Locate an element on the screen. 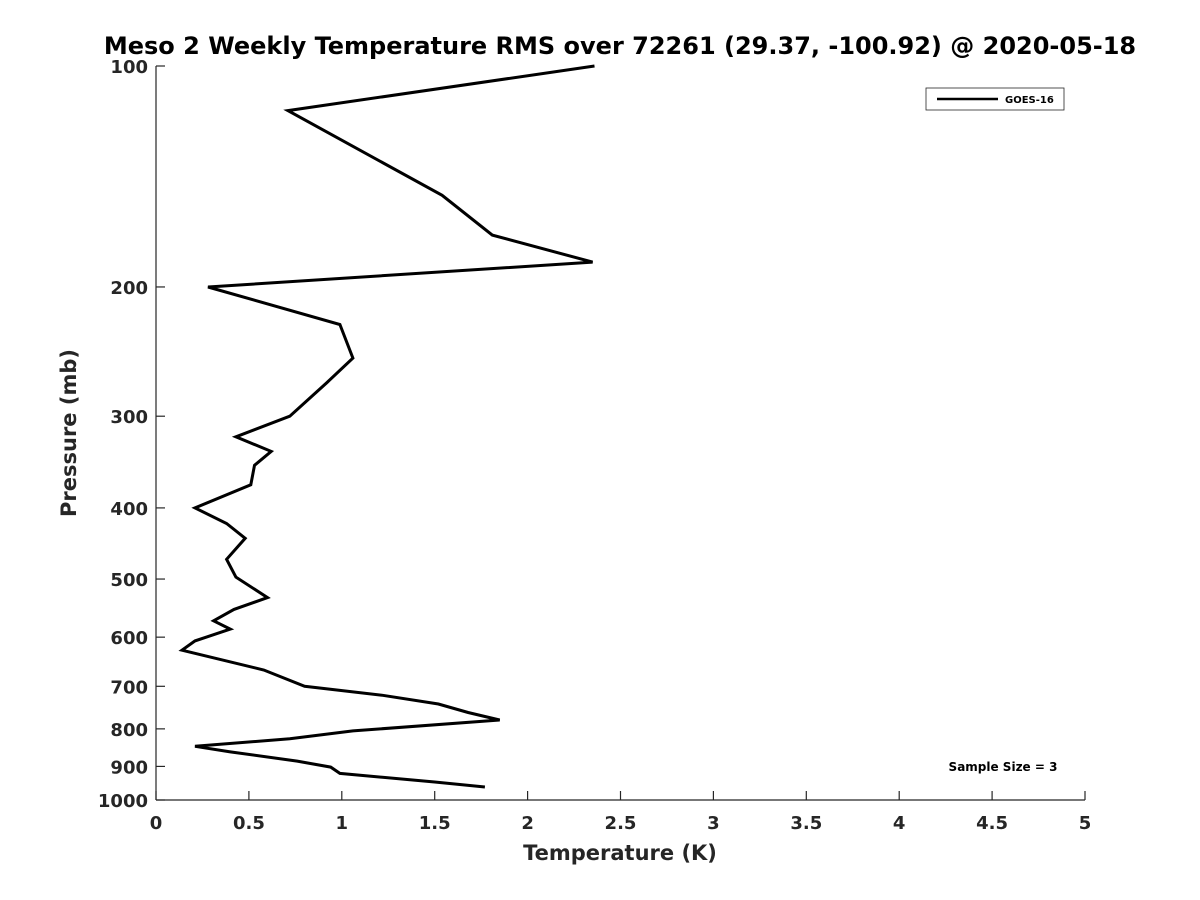 The width and height of the screenshot is (1200, 900). x-tick-label: 0.5 is located at coordinates (249, 823).